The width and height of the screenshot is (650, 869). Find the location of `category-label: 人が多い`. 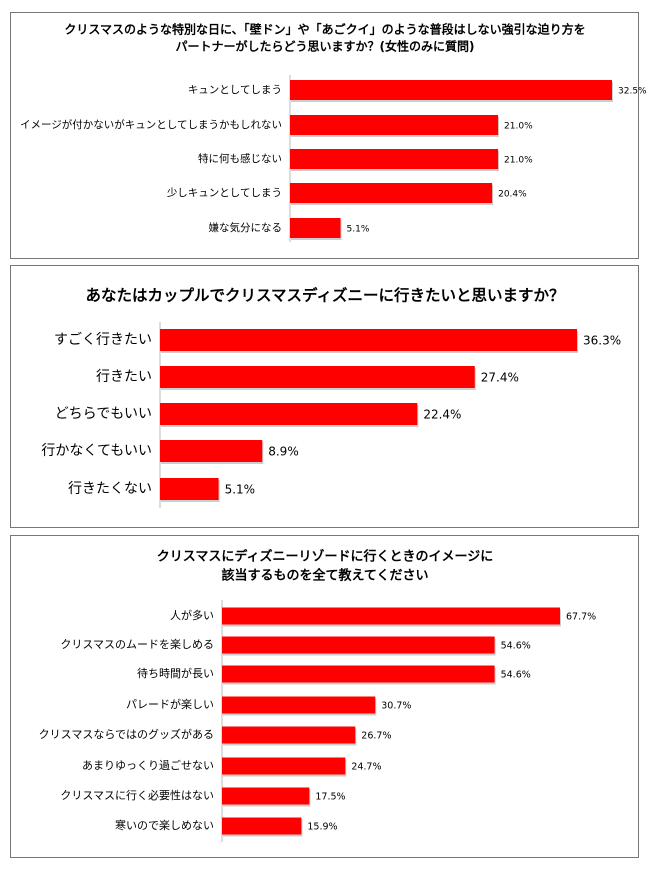

category-label: 人が多い is located at coordinates (192, 615).